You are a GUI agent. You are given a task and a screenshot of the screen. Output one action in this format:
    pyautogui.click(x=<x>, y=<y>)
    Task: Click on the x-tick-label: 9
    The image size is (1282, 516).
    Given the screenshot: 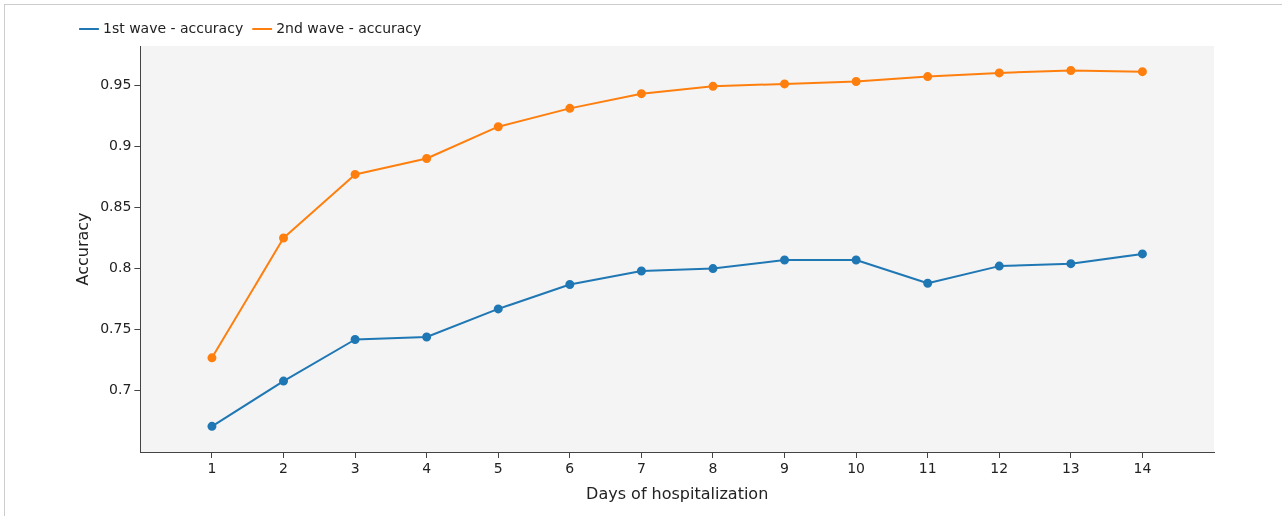 What is the action you would take?
    pyautogui.click(x=785, y=468)
    